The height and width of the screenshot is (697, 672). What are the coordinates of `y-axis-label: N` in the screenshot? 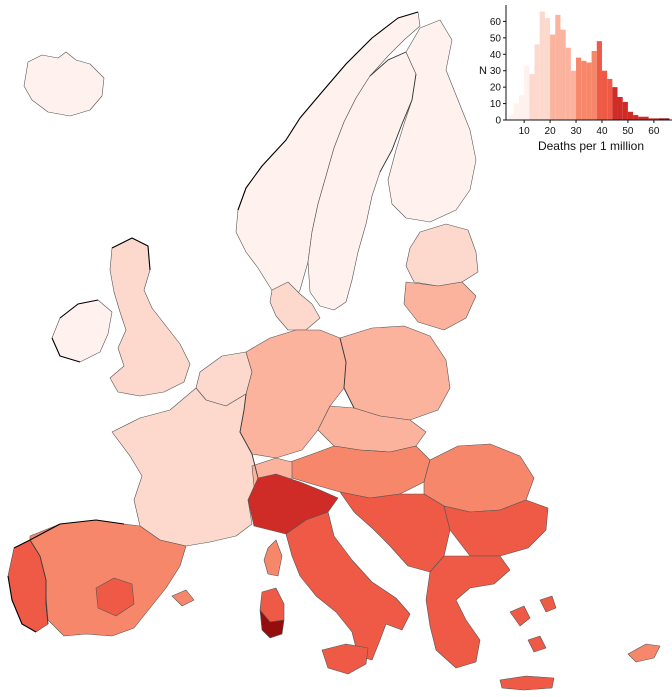 It's located at (483, 71).